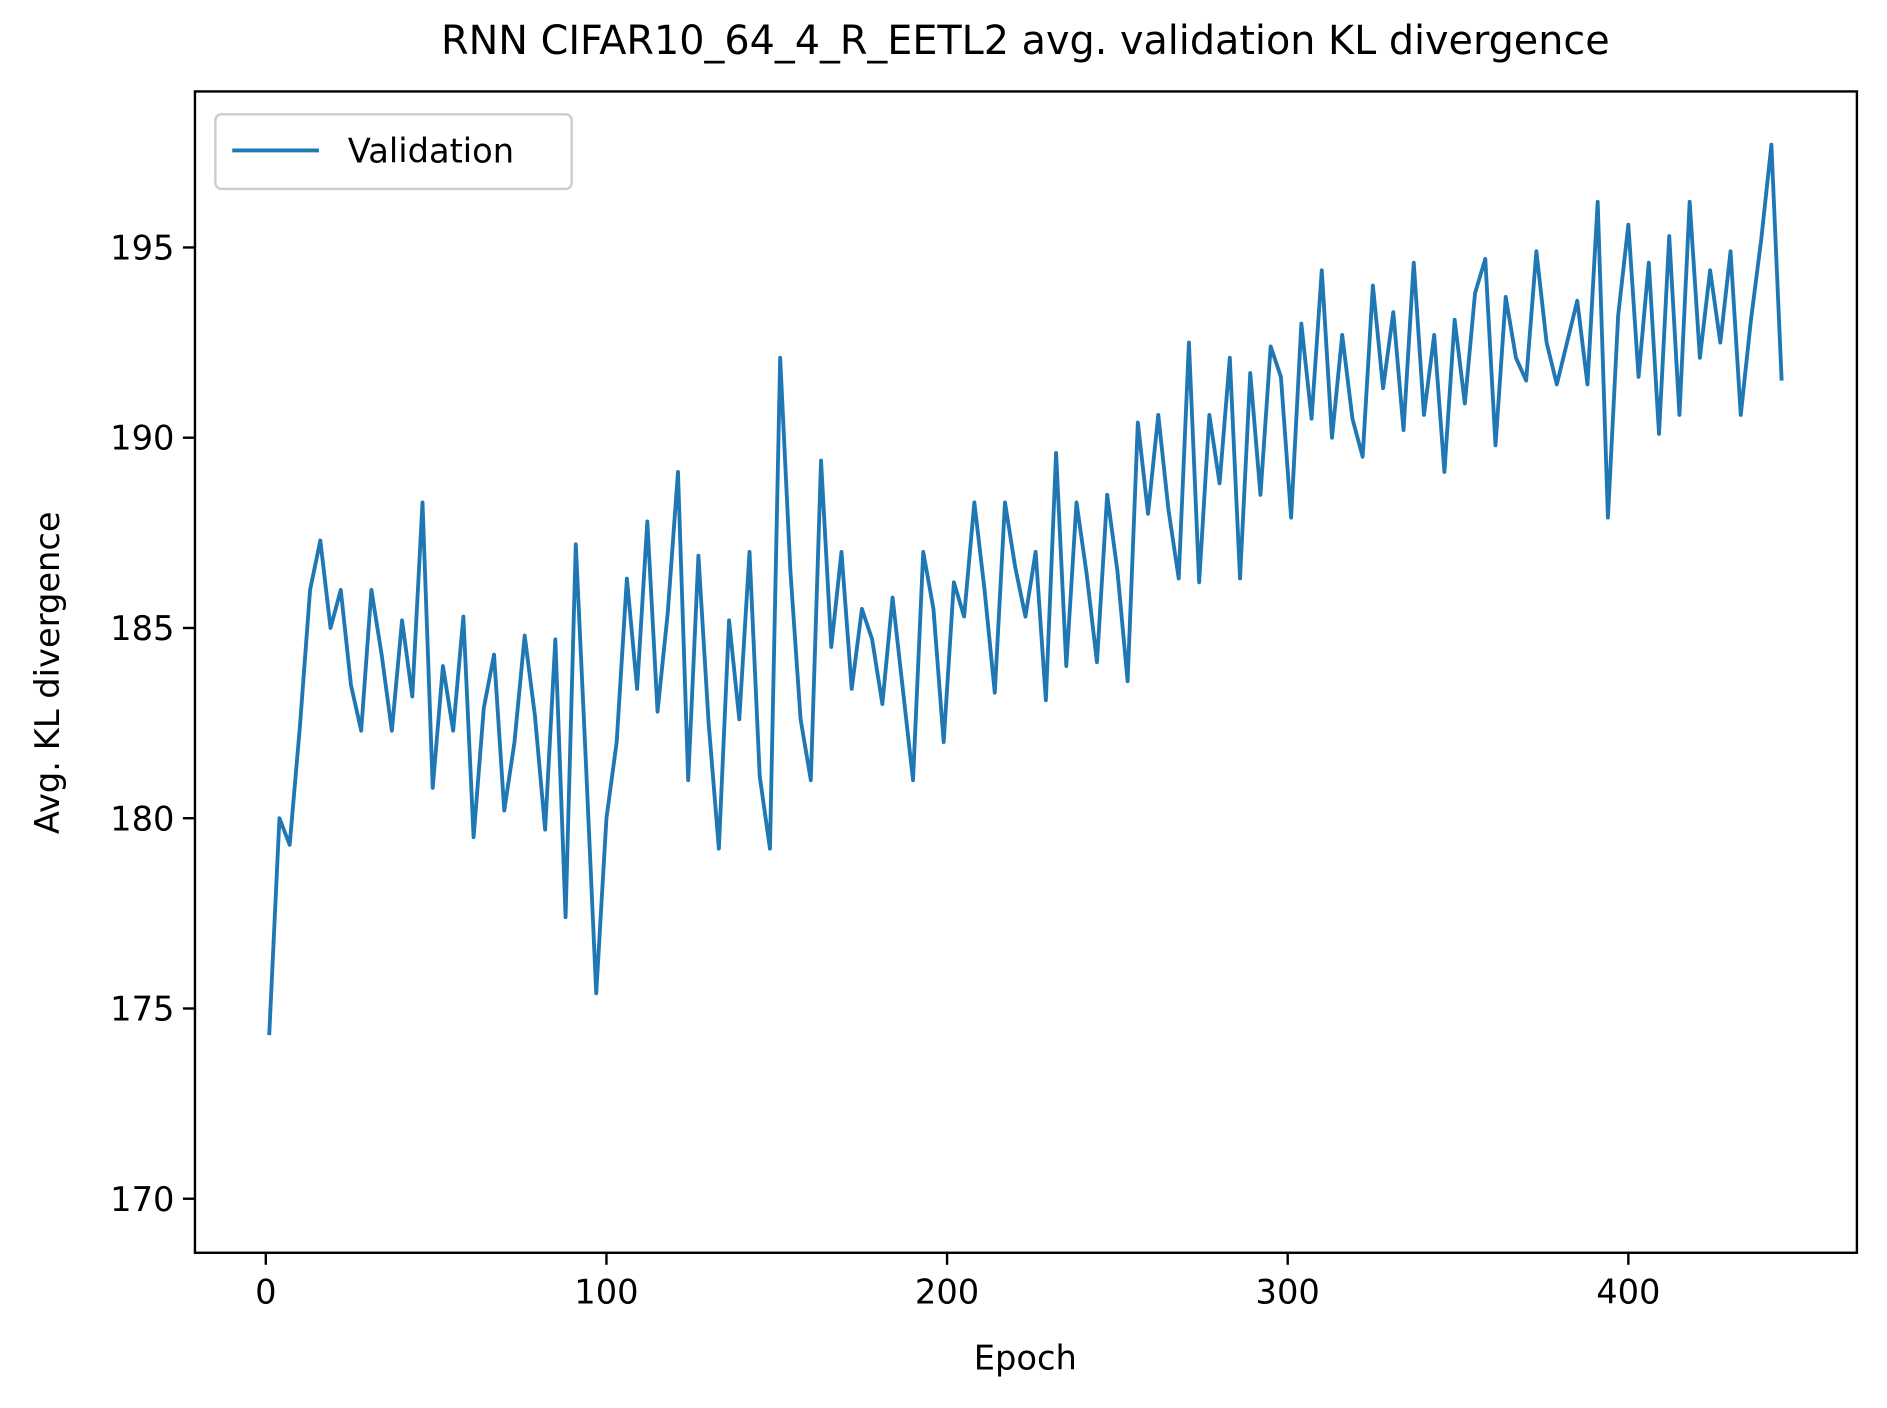 Image resolution: width=1887 pixels, height=1408 pixels. I want to click on x-tick-label: 100, so click(606, 1291).